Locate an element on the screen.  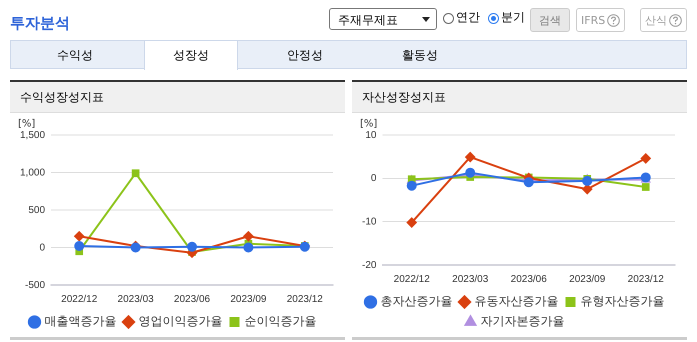
chart-title: 자산성장성지표 is located at coordinates (519, 97).